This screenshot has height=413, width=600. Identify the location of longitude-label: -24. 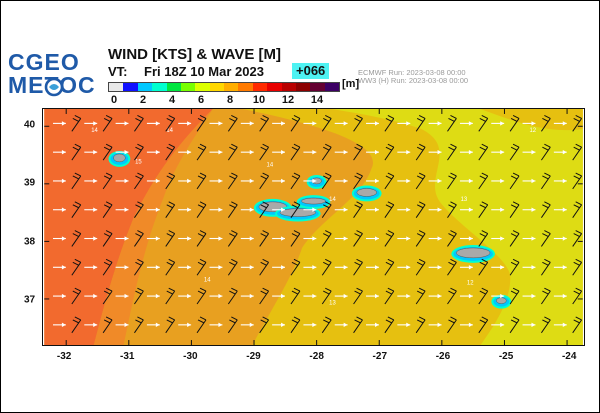
(569, 356).